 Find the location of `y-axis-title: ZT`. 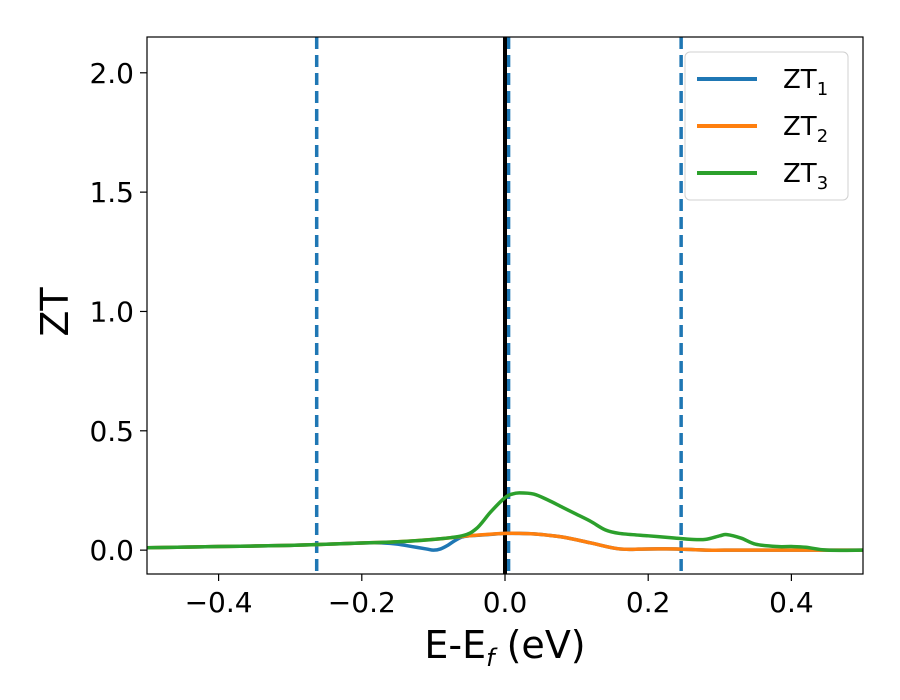

y-axis-title: ZT is located at coordinates (55, 312).